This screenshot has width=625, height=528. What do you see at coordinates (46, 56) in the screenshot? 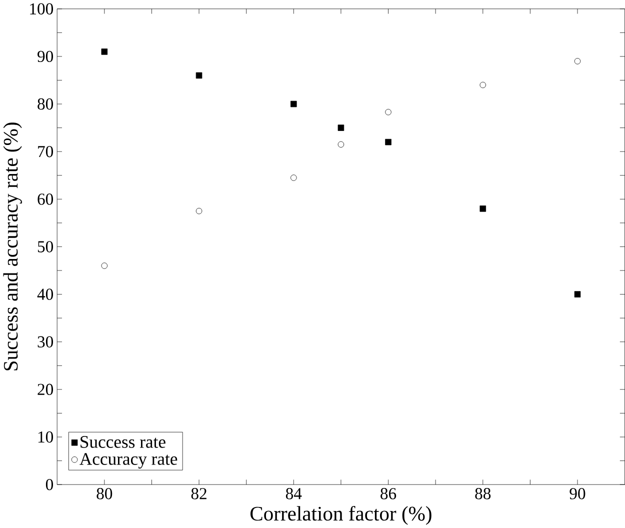
I see `y-tick-label: 90` at bounding box center [46, 56].